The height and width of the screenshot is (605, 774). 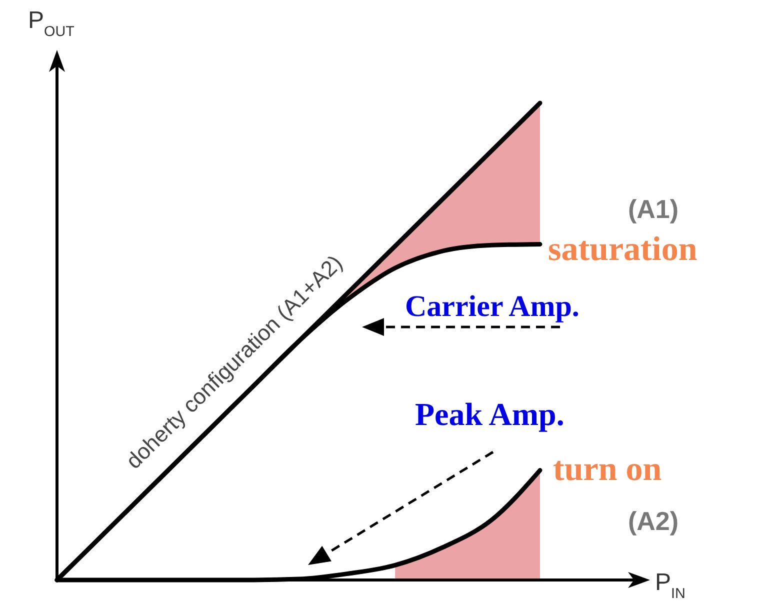 What do you see at coordinates (653, 209) in the screenshot?
I see `text: (A1)` at bounding box center [653, 209].